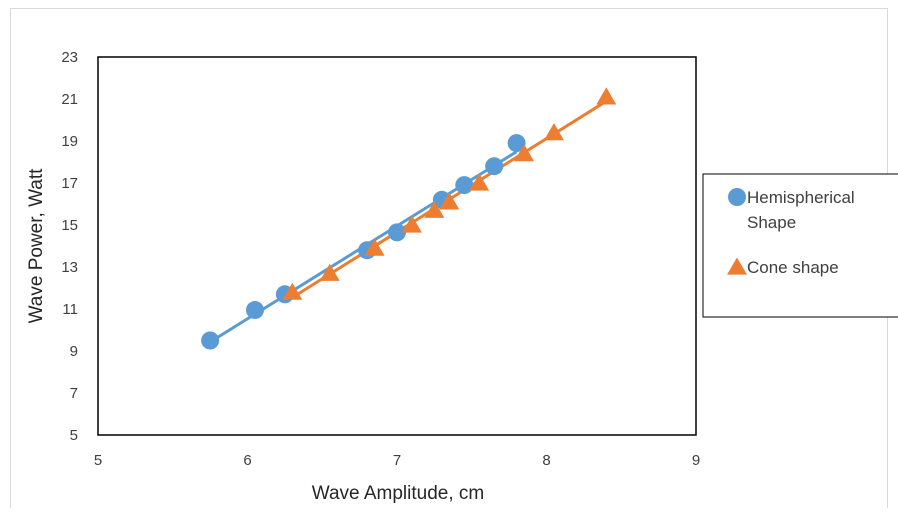 The height and width of the screenshot is (513, 898). I want to click on legend-cone-shape-label: Cone shape, so click(793, 267).